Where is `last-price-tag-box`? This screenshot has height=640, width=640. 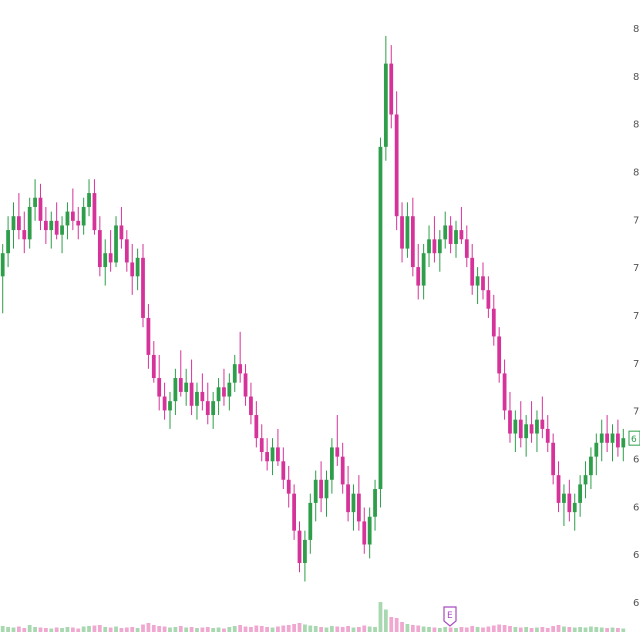 last-price-tag-box is located at coordinates (634, 438).